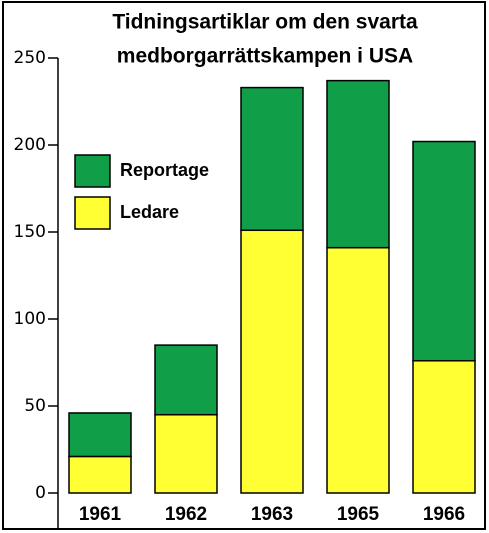 The width and height of the screenshot is (489, 533). What do you see at coordinates (30, 232) in the screenshot?
I see `y-tick-label: 150` at bounding box center [30, 232].